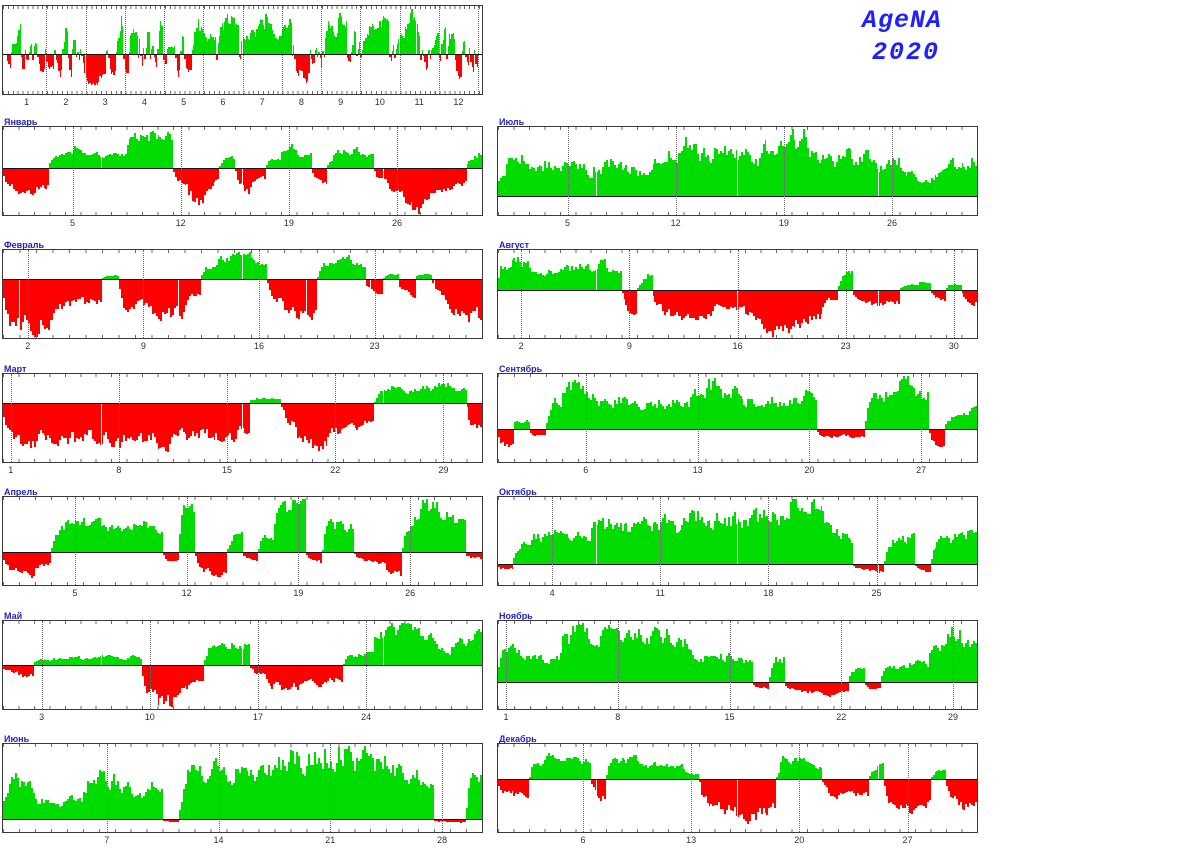  I want to click on axis-label: 6, so click(583, 840).